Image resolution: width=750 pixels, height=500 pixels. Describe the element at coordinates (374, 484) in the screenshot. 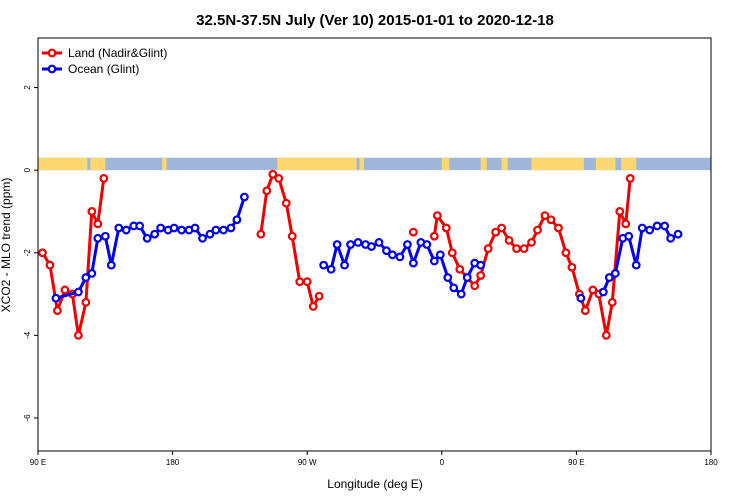

I see `x-axis-label: Longitude (deg E)` at that location.